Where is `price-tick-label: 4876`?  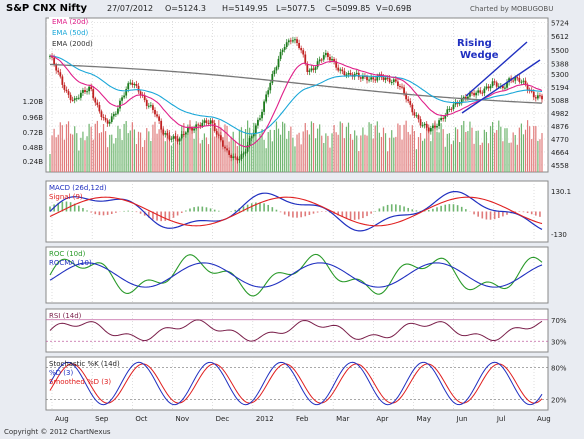 price-tick-label: 4876 is located at coordinates (560, 127).